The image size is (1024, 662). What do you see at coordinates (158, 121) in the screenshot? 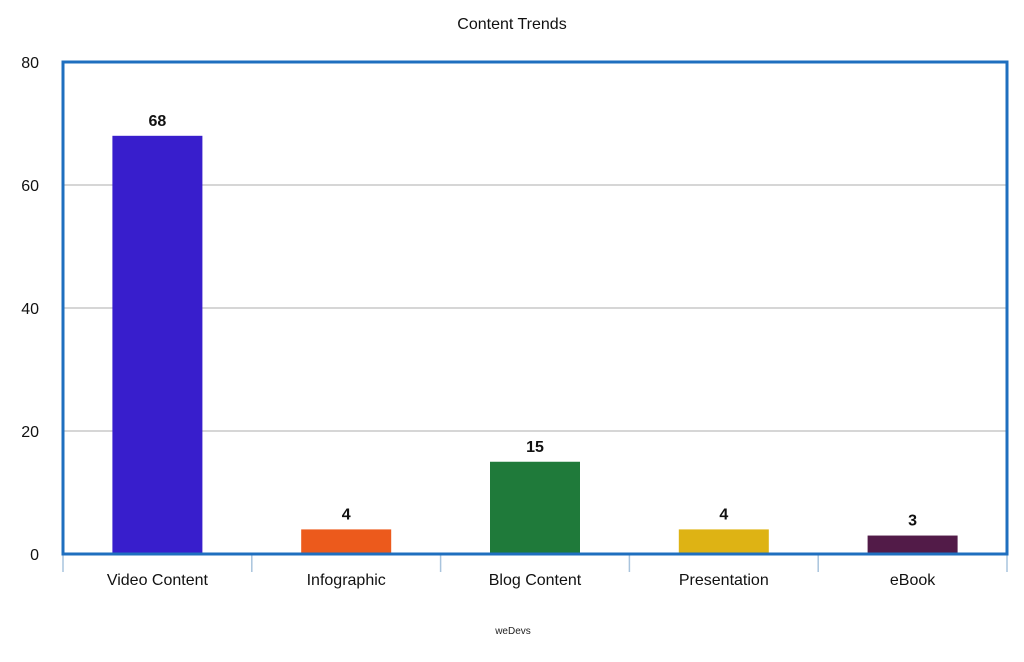
I see `data-label: 68` at bounding box center [158, 121].